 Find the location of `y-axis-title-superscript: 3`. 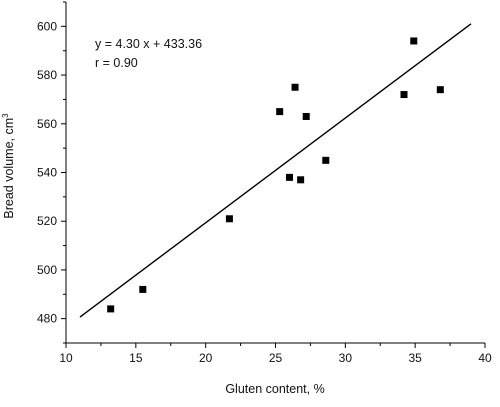

y-axis-title-superscript: 3 is located at coordinates (5, 115).